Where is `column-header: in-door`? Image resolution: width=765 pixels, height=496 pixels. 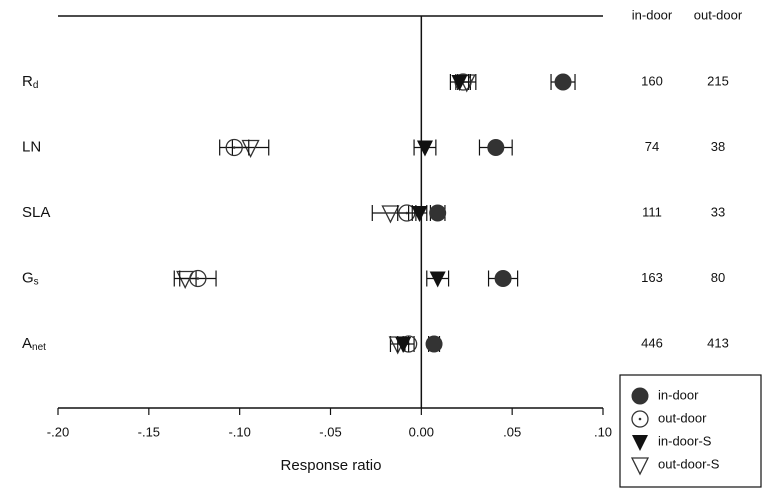
column-header: in-door is located at coordinates (652, 14).